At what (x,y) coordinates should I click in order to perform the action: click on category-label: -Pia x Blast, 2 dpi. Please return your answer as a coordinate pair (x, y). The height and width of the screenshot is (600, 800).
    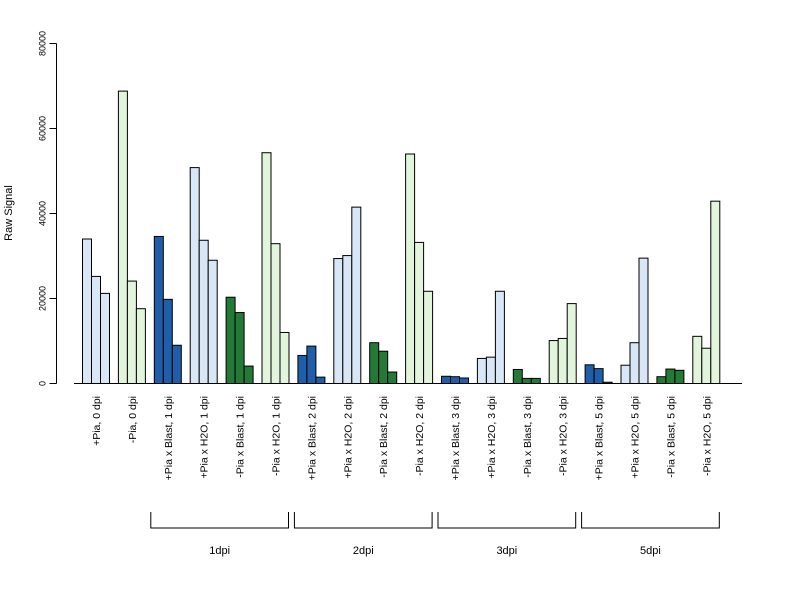
    Looking at the image, I should click on (384, 437).